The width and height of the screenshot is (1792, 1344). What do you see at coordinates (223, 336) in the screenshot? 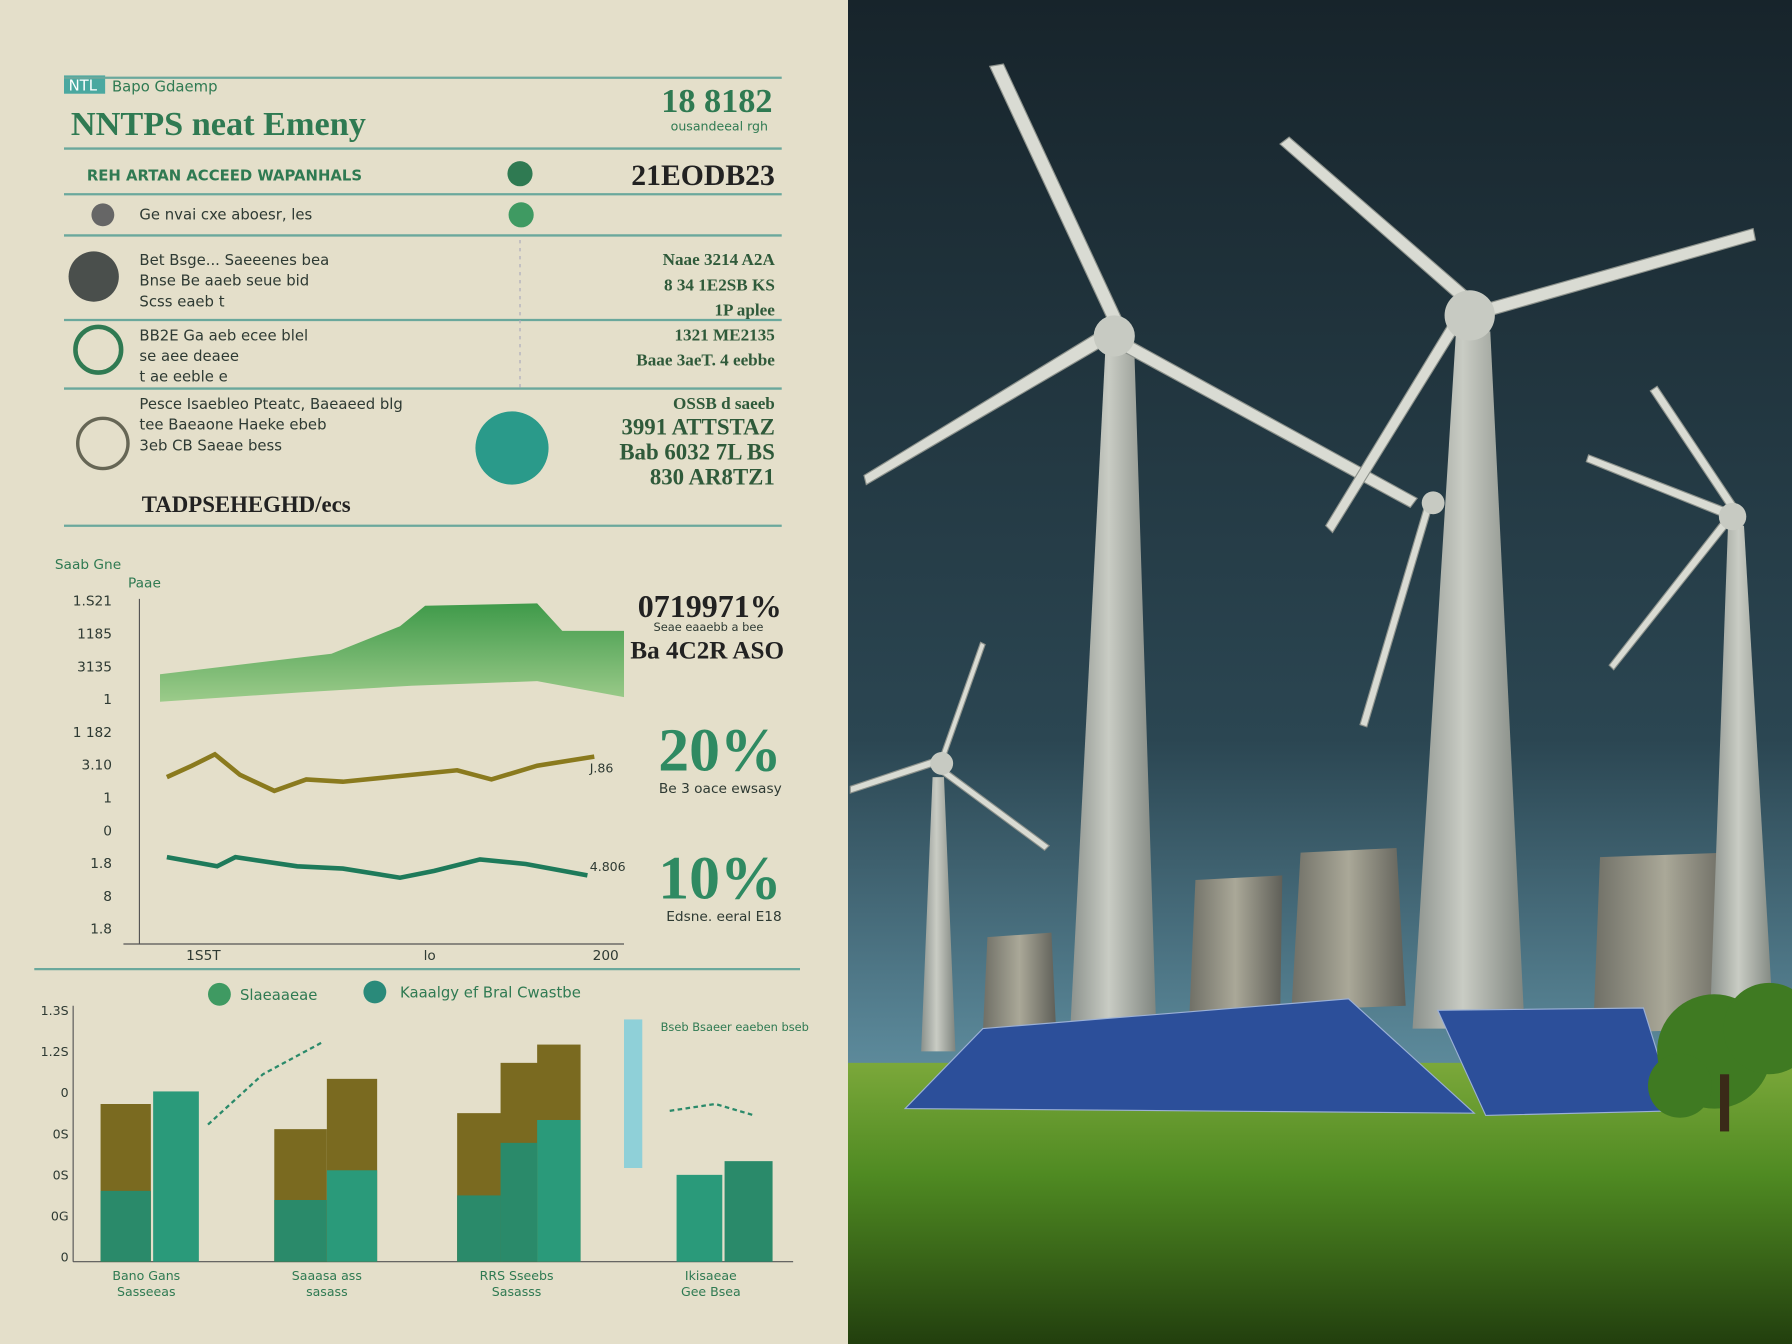
I see `item-text: BB2E Ga aeb ecee blel` at bounding box center [223, 336].